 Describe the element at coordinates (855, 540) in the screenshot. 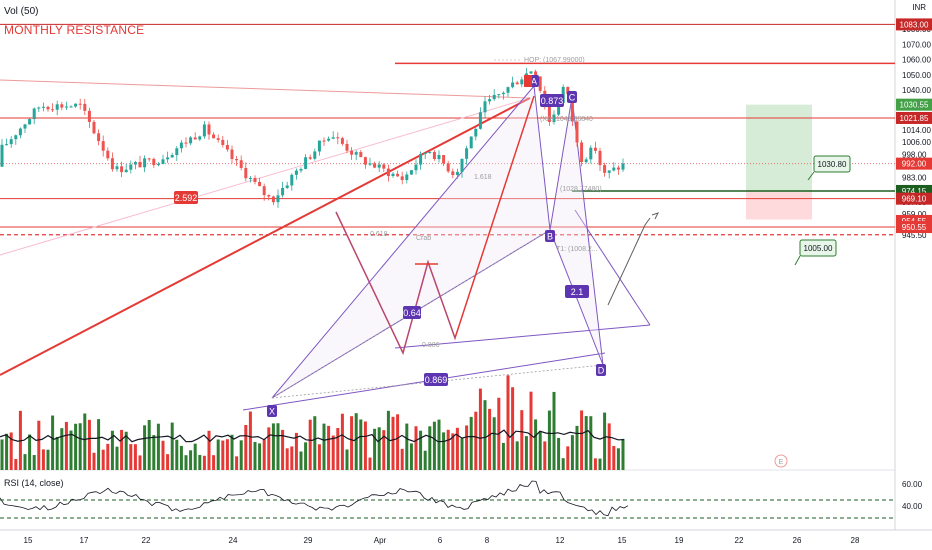

I see `time-tick-label: 28` at that location.